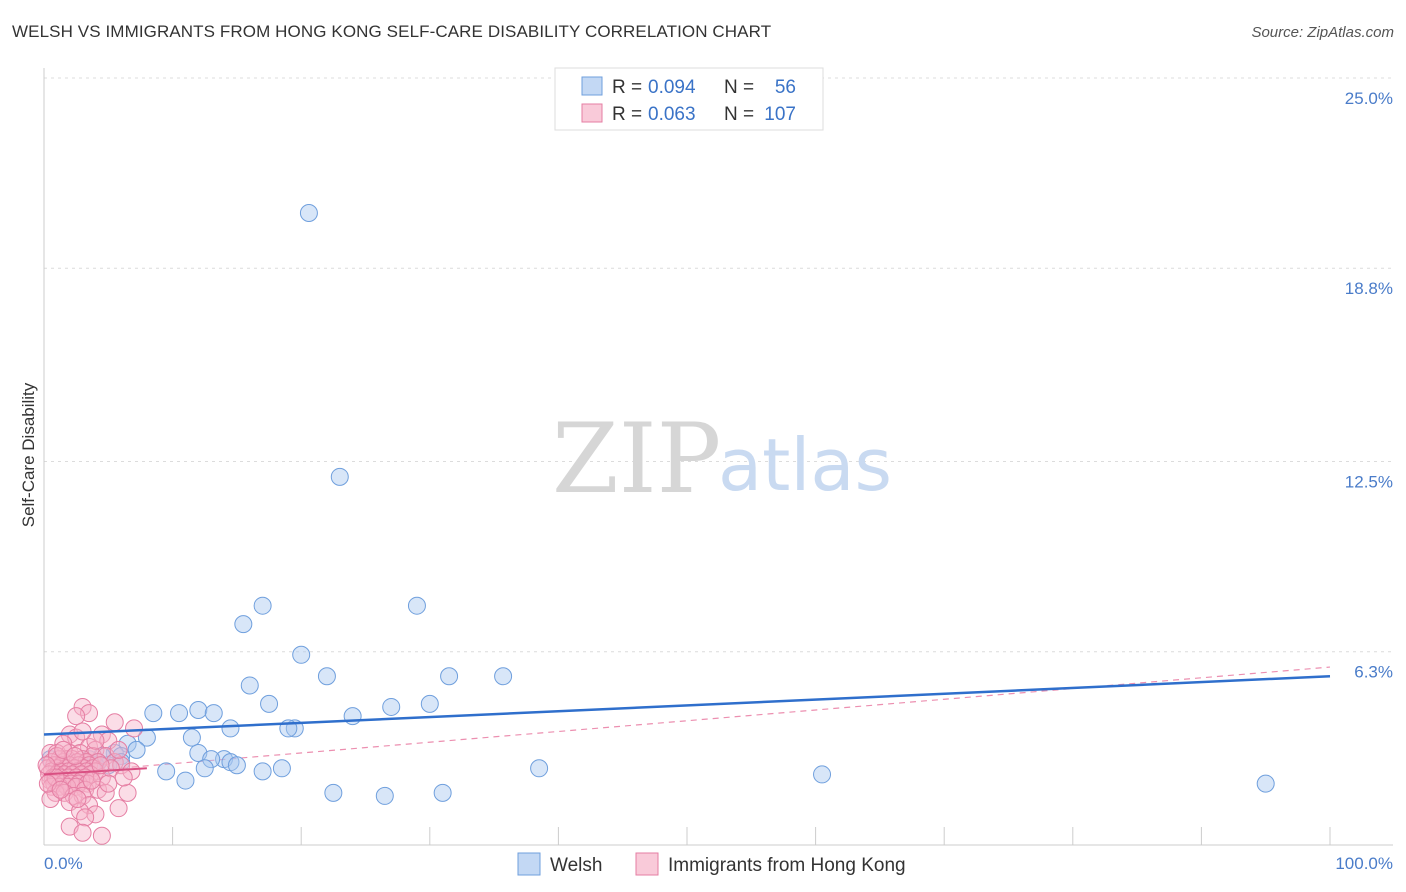 Image resolution: width=1406 pixels, height=892 pixels. I want to click on y-tick-label-3: 25.0%, so click(1369, 98).